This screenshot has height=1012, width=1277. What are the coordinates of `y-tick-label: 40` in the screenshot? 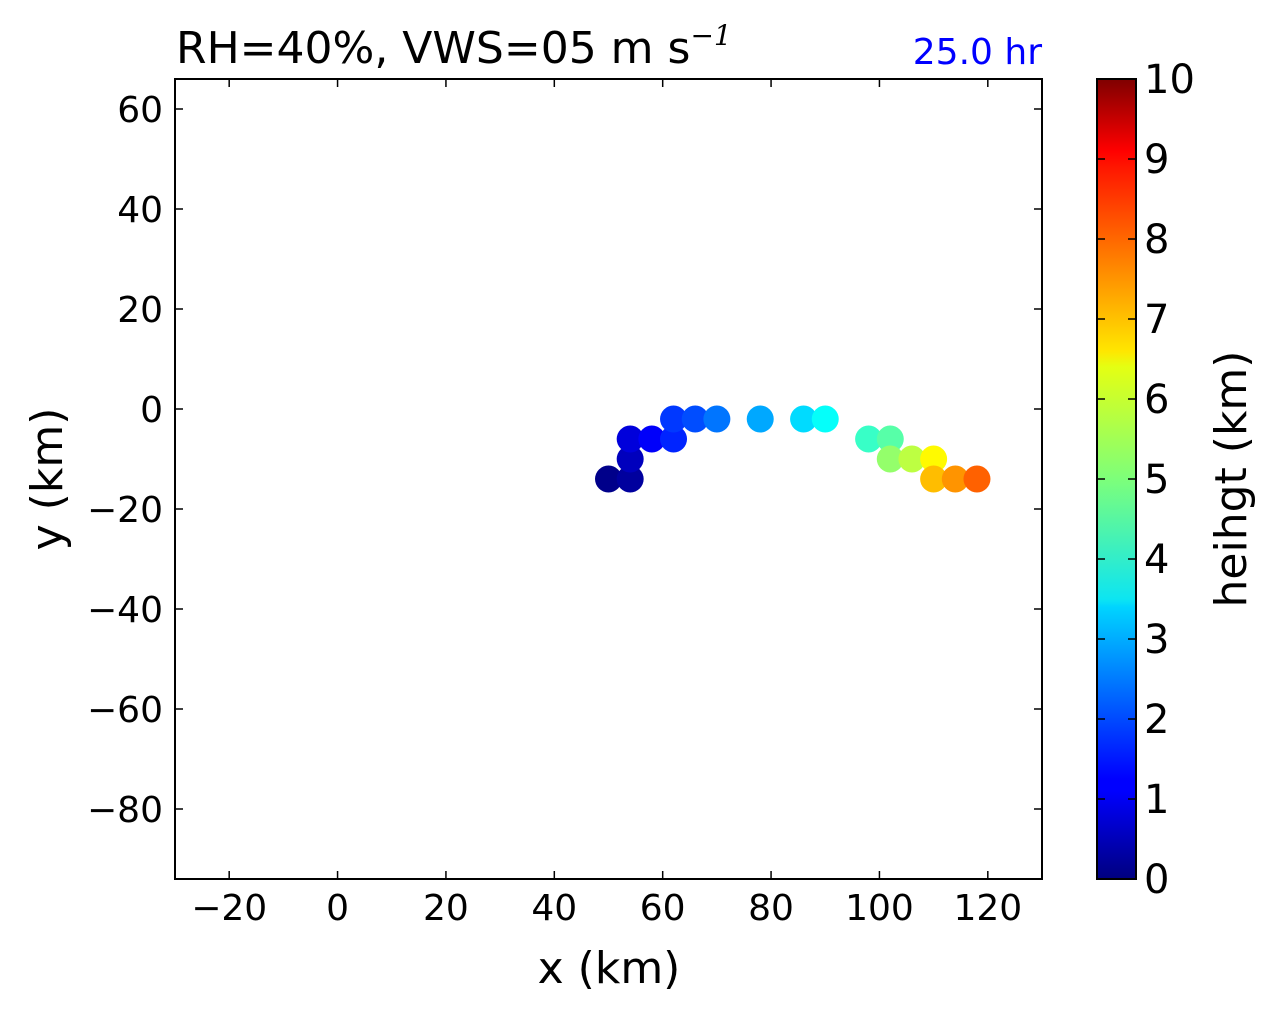 It's located at (140, 210).